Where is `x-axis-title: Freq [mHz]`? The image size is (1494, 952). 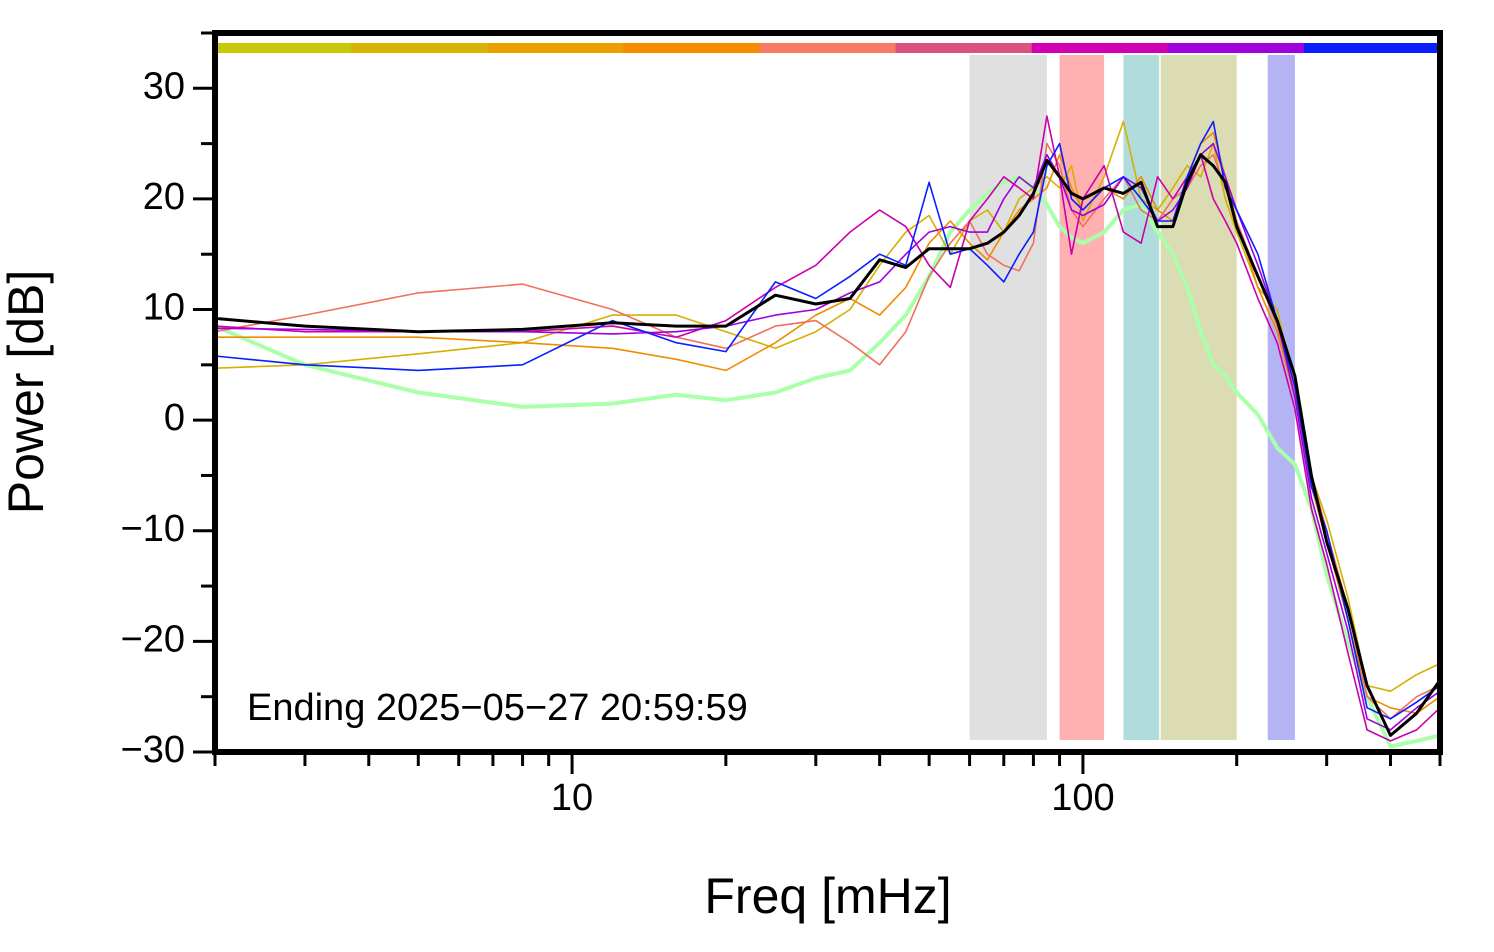
x-axis-title: Freq [mHz] is located at coordinates (827, 896).